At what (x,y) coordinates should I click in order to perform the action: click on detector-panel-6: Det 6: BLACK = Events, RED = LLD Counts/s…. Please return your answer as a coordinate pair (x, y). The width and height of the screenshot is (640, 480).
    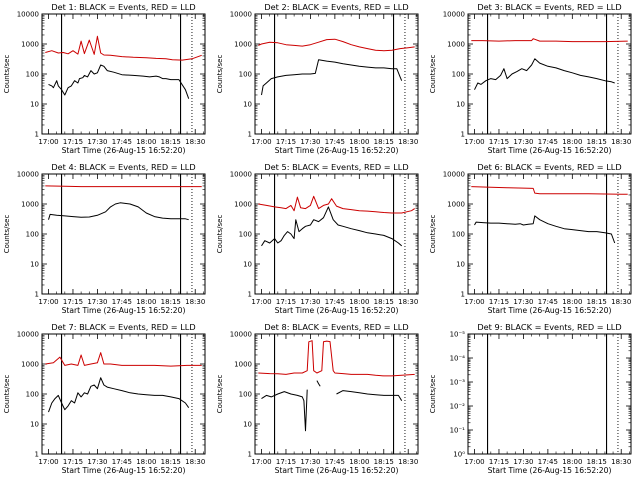
    Looking at the image, I should click on (530, 238).